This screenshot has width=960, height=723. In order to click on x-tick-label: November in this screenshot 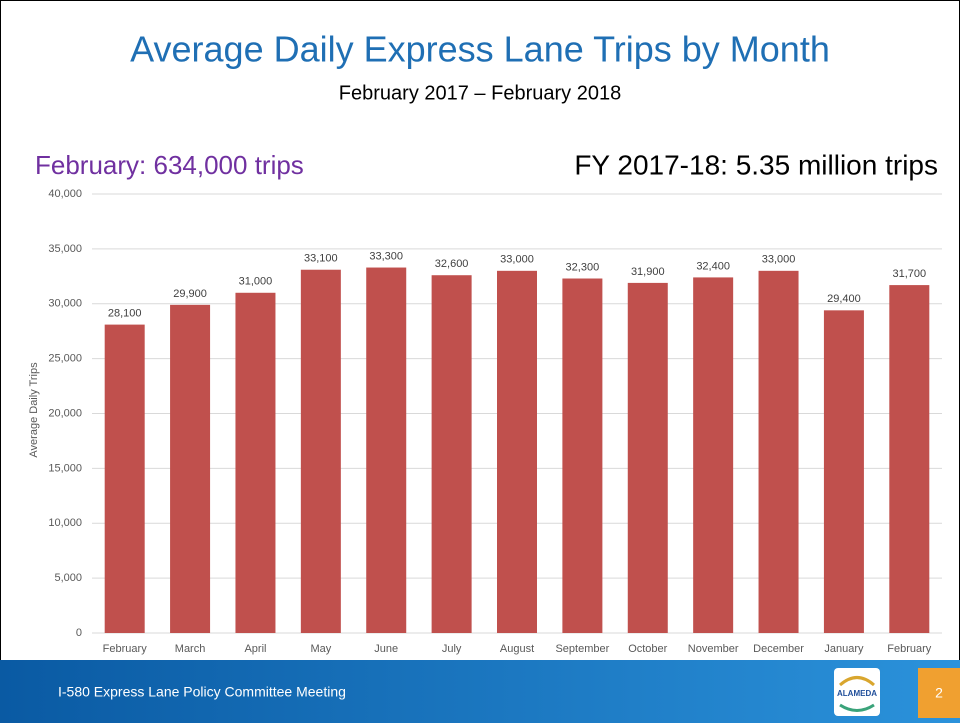, I will do `click(713, 649)`.